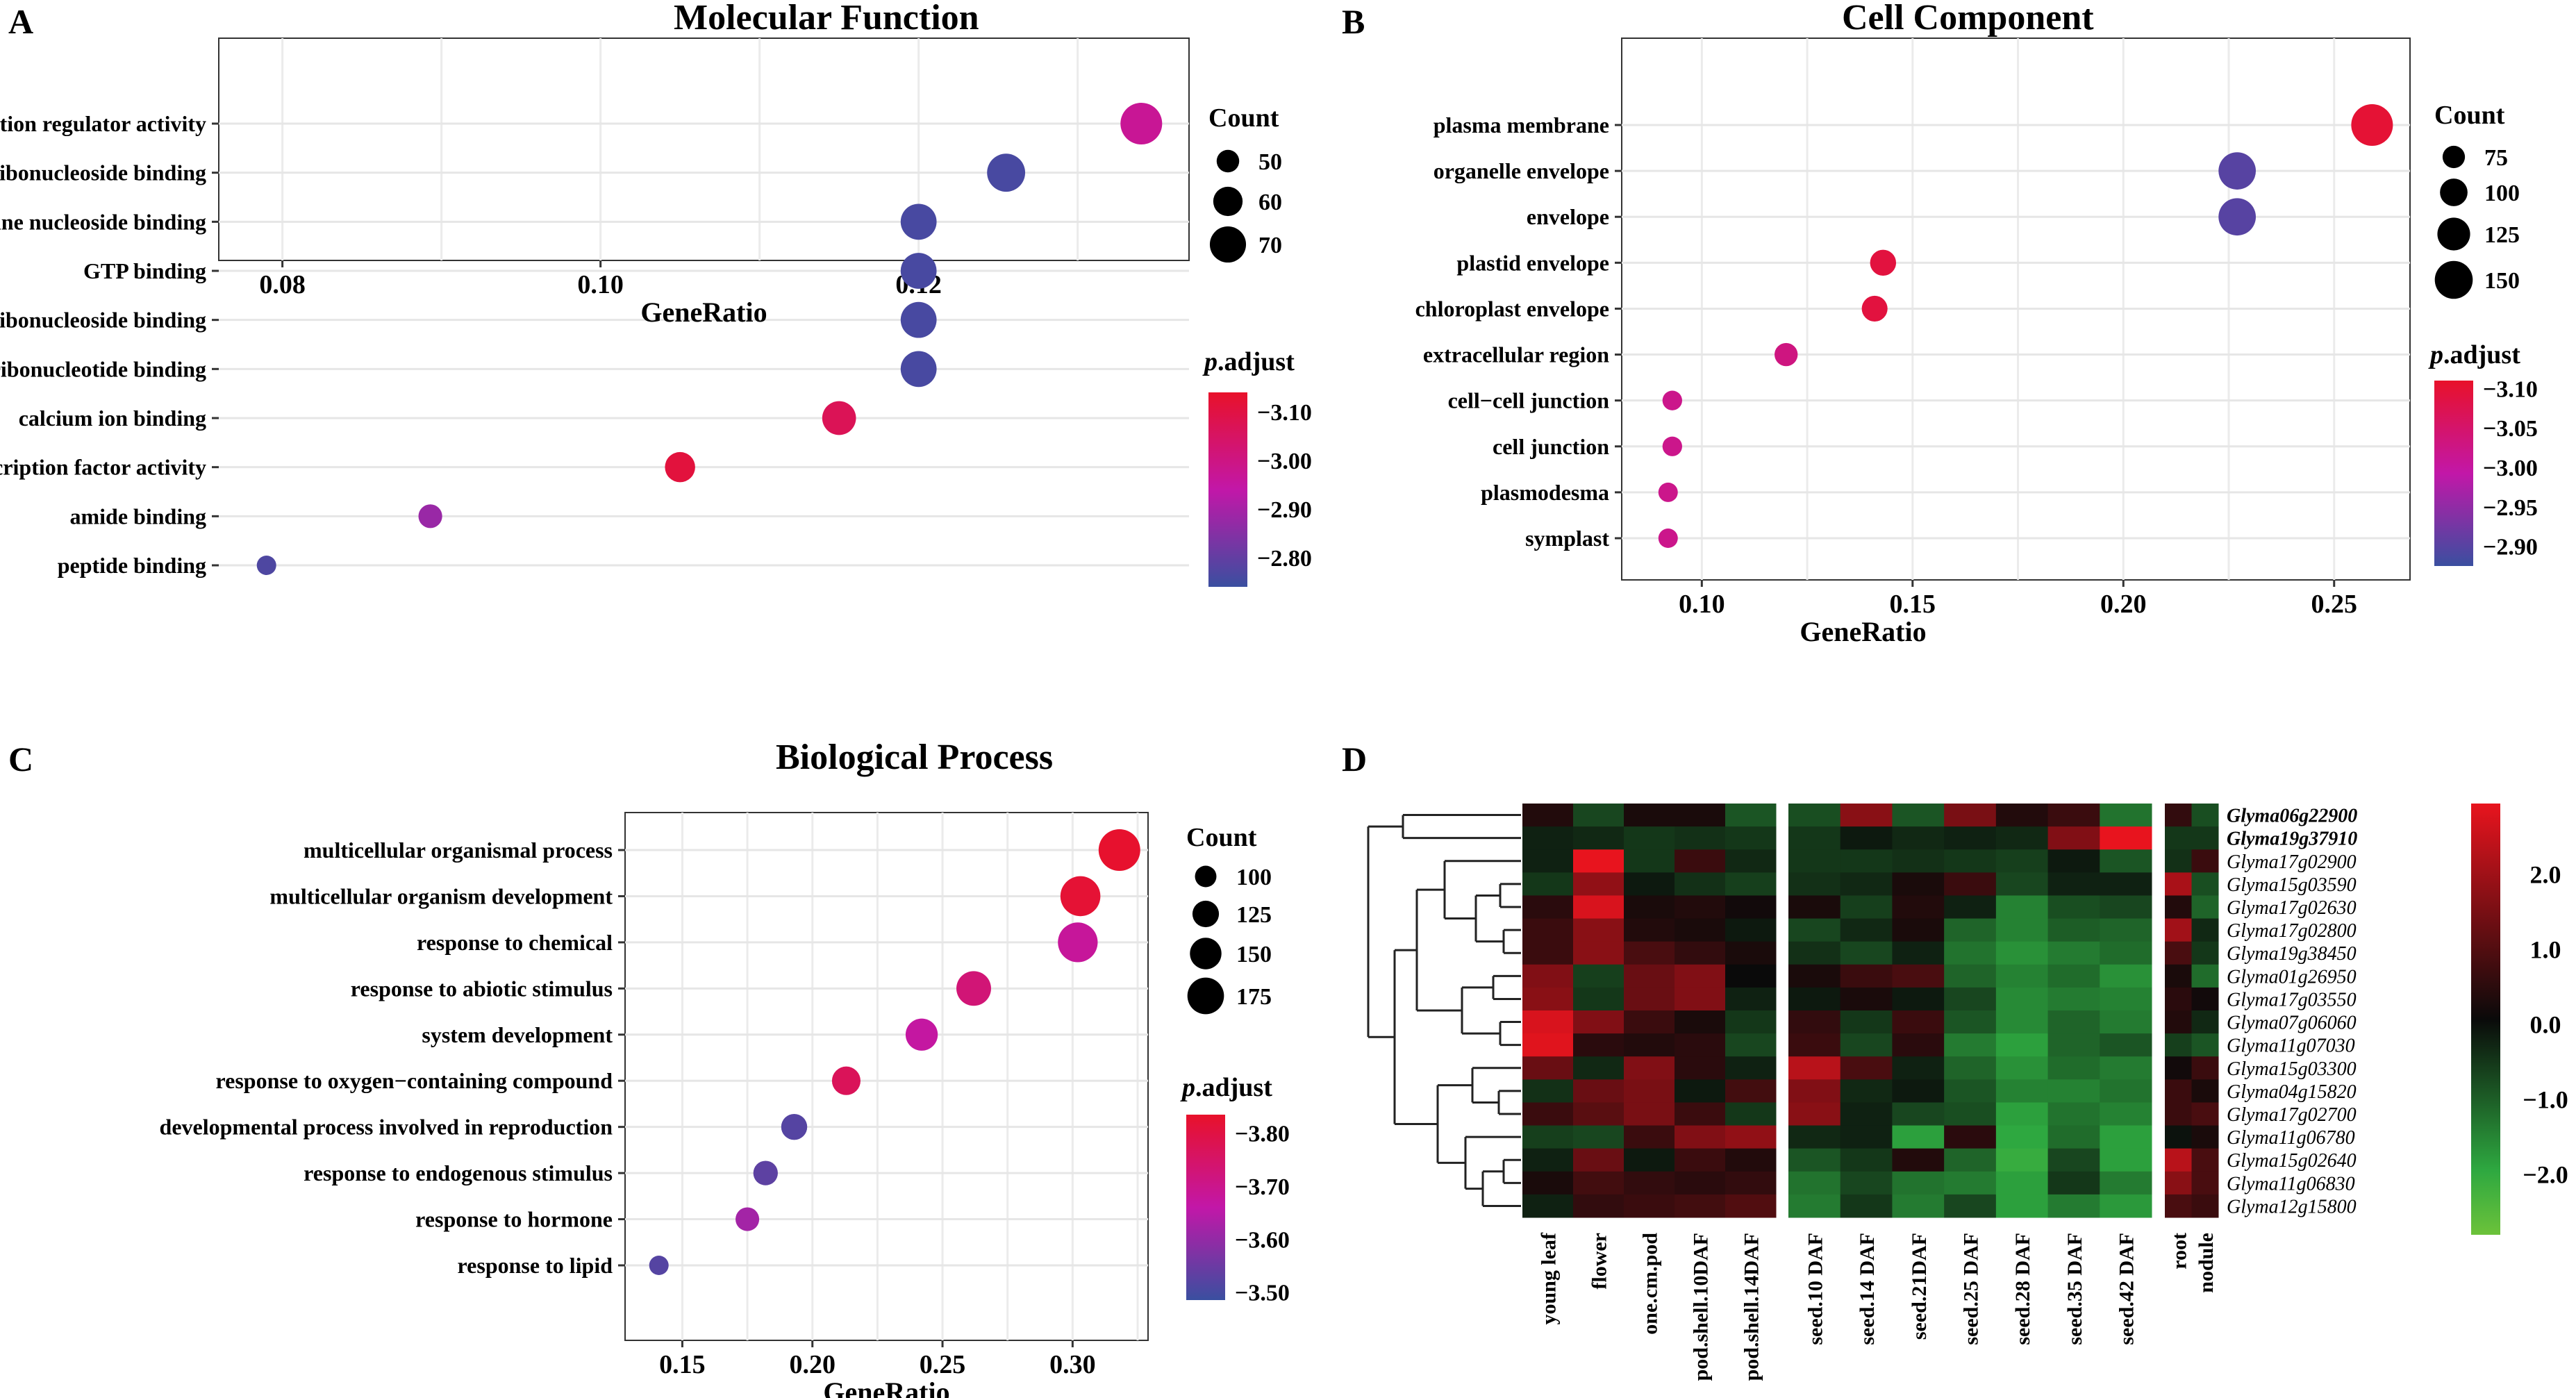 This screenshot has height=1398, width=2576. I want to click on panel-c-dot, so click(921, 1034).